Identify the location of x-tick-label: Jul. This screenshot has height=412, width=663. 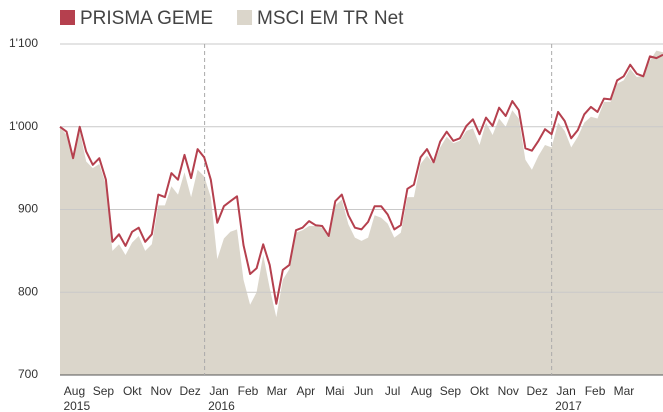
(392, 391).